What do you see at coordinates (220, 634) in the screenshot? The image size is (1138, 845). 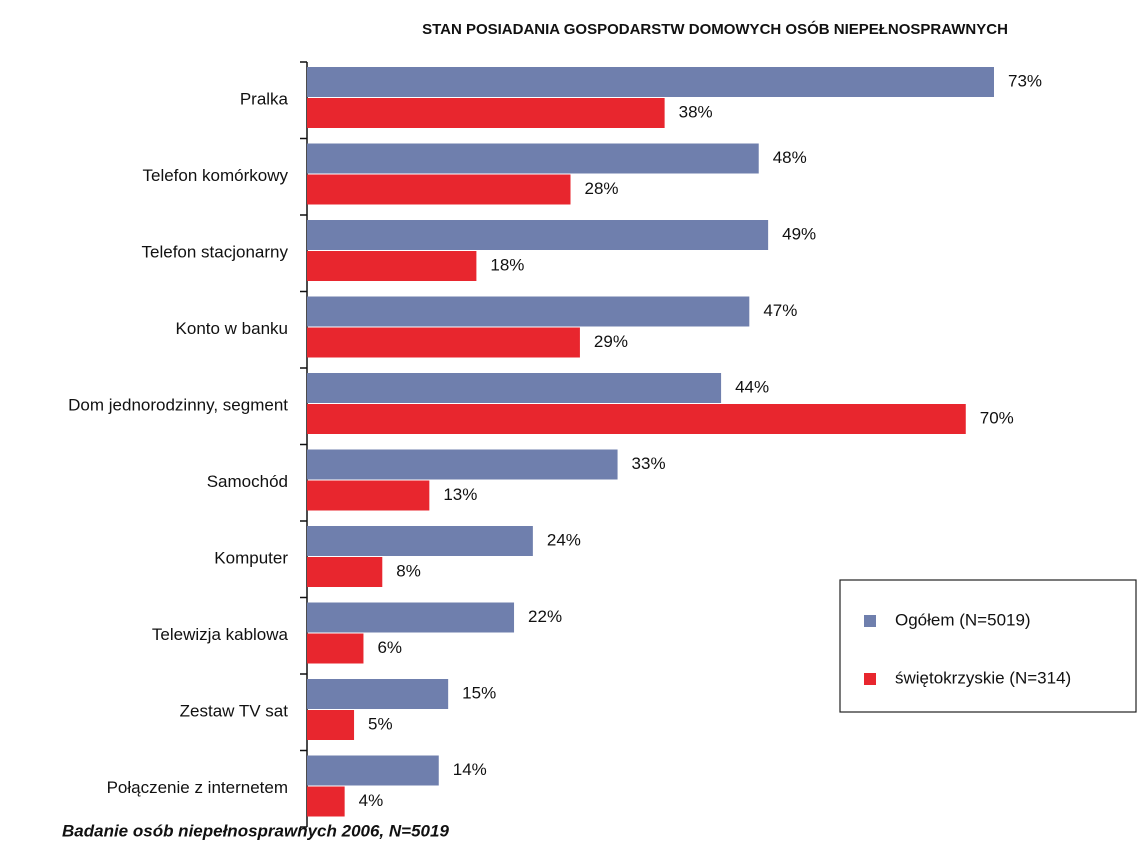 I see `category-label: Telewizja kablowa` at bounding box center [220, 634].